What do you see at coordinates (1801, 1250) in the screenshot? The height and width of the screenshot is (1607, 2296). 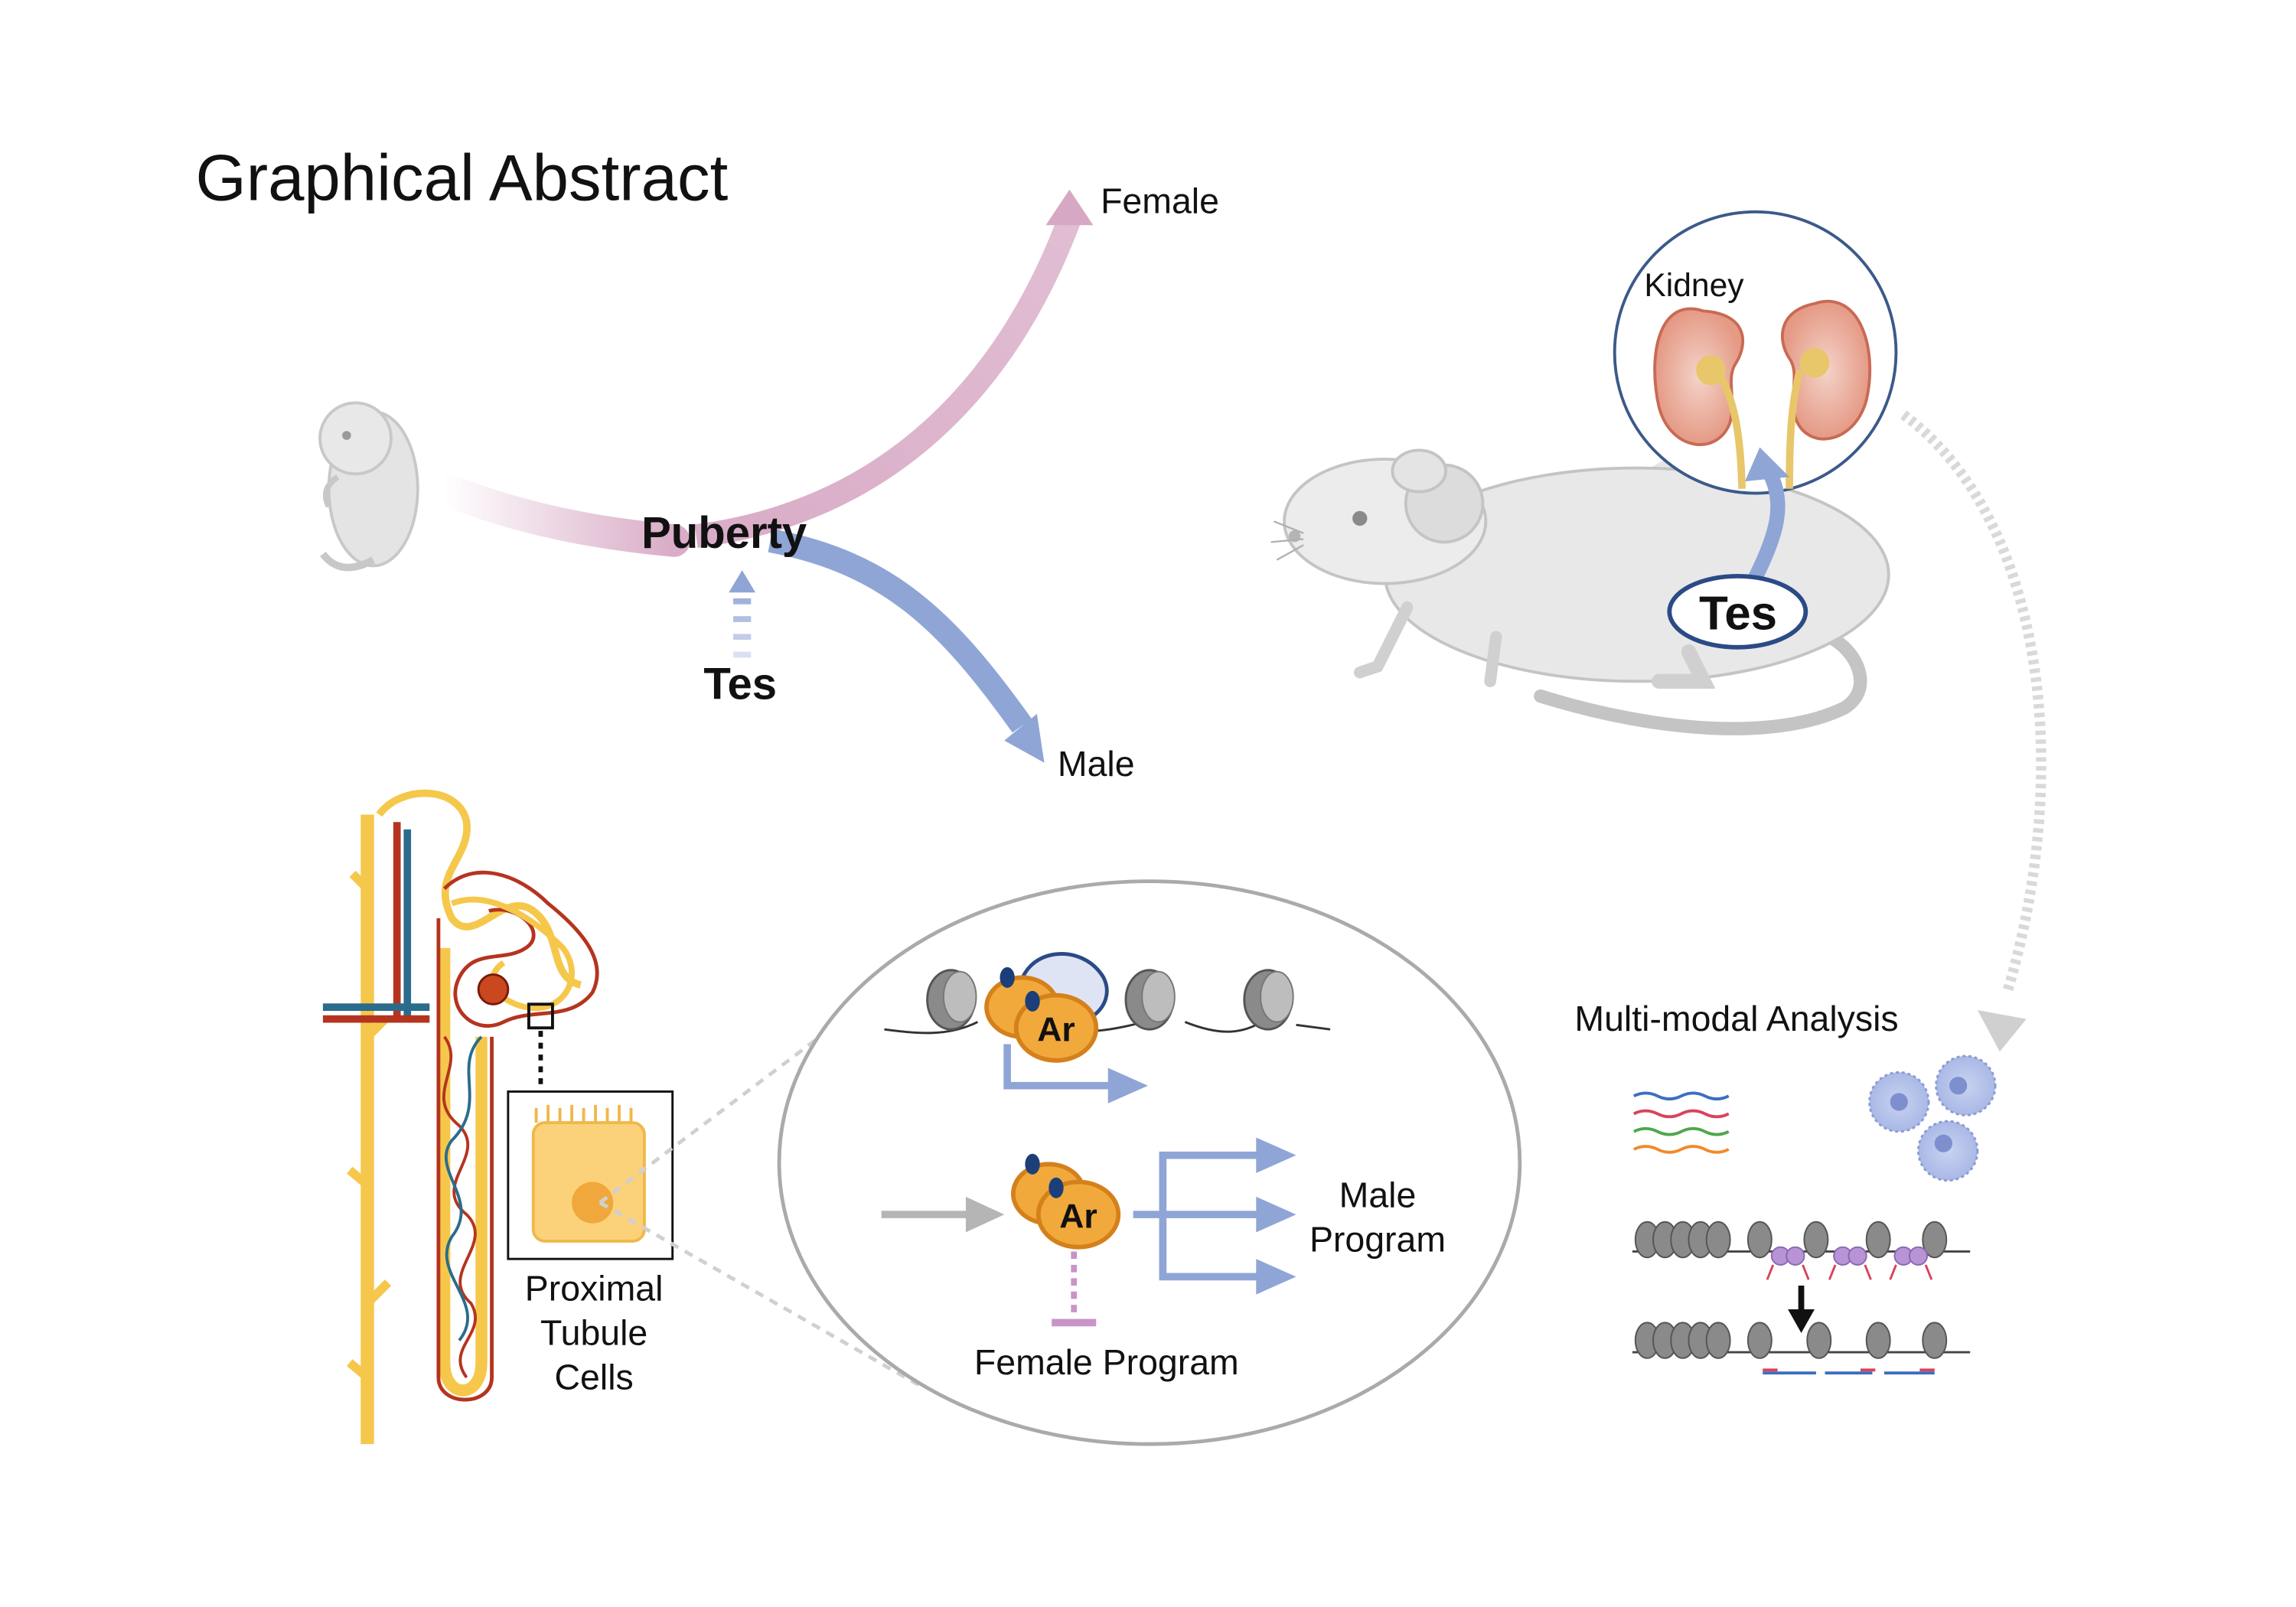 I see `chromatin-accessibility-before` at bounding box center [1801, 1250].